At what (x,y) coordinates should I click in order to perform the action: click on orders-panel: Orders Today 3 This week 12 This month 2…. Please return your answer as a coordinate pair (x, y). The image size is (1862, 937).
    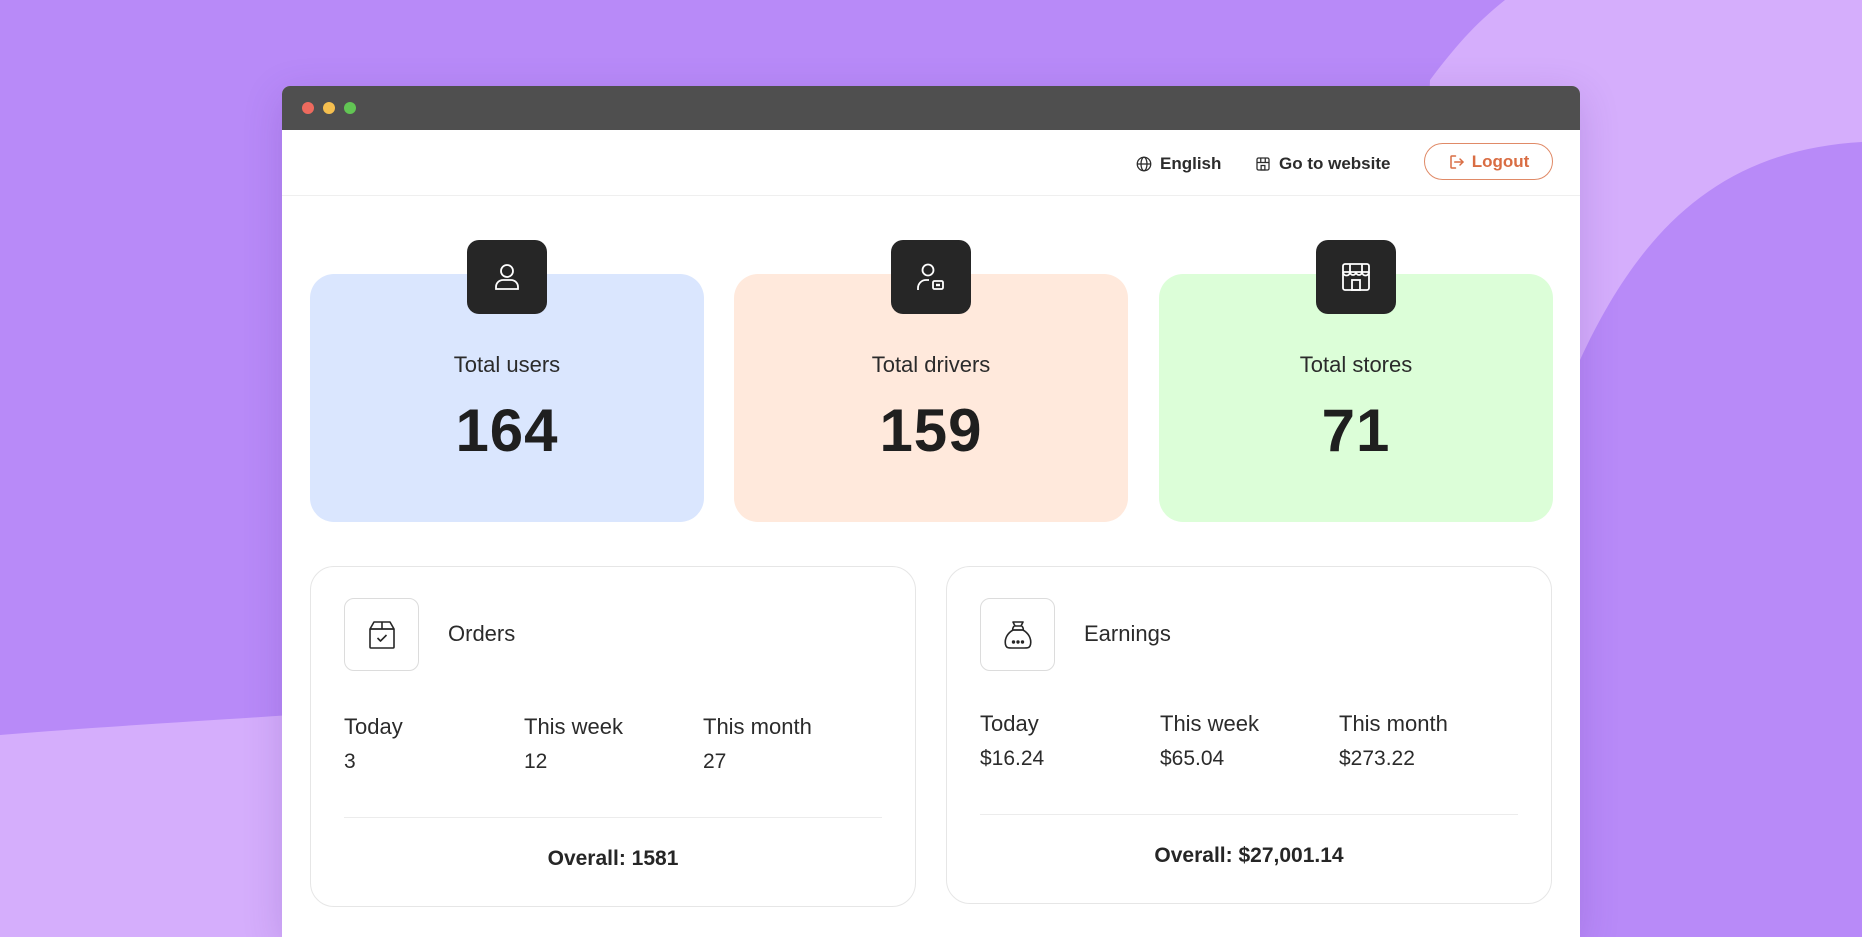
    Looking at the image, I should click on (613, 736).